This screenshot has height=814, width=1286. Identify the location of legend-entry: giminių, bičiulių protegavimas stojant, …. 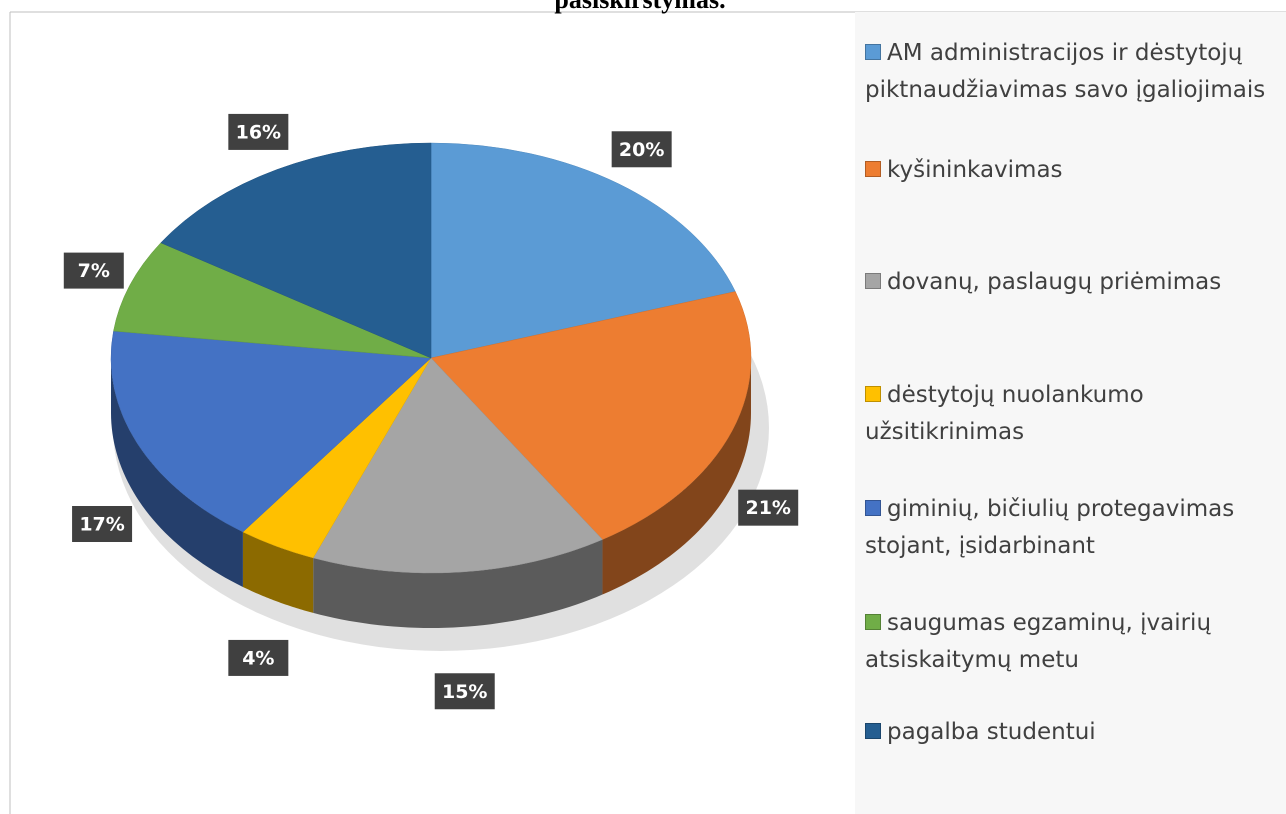
(1070, 528).